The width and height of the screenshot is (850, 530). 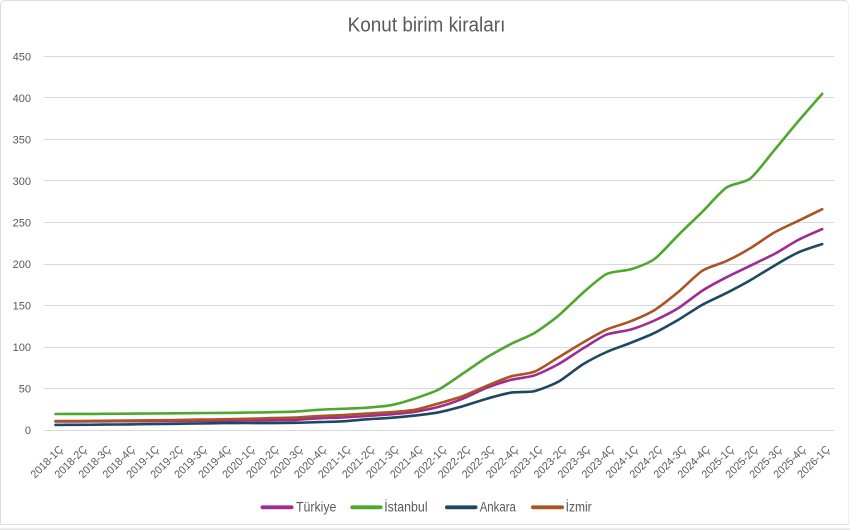 What do you see at coordinates (498, 507) in the screenshot?
I see `svg-text: Ankara` at bounding box center [498, 507].